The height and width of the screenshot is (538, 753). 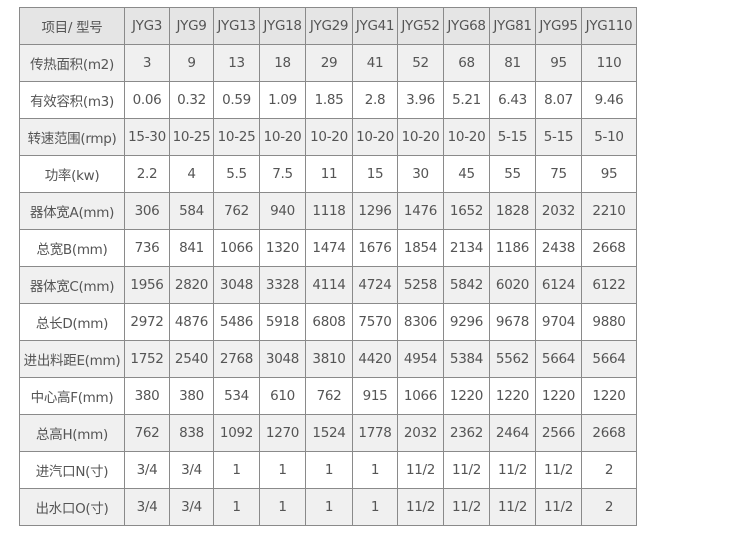 I want to click on table-cell: 3810, so click(x=329, y=359).